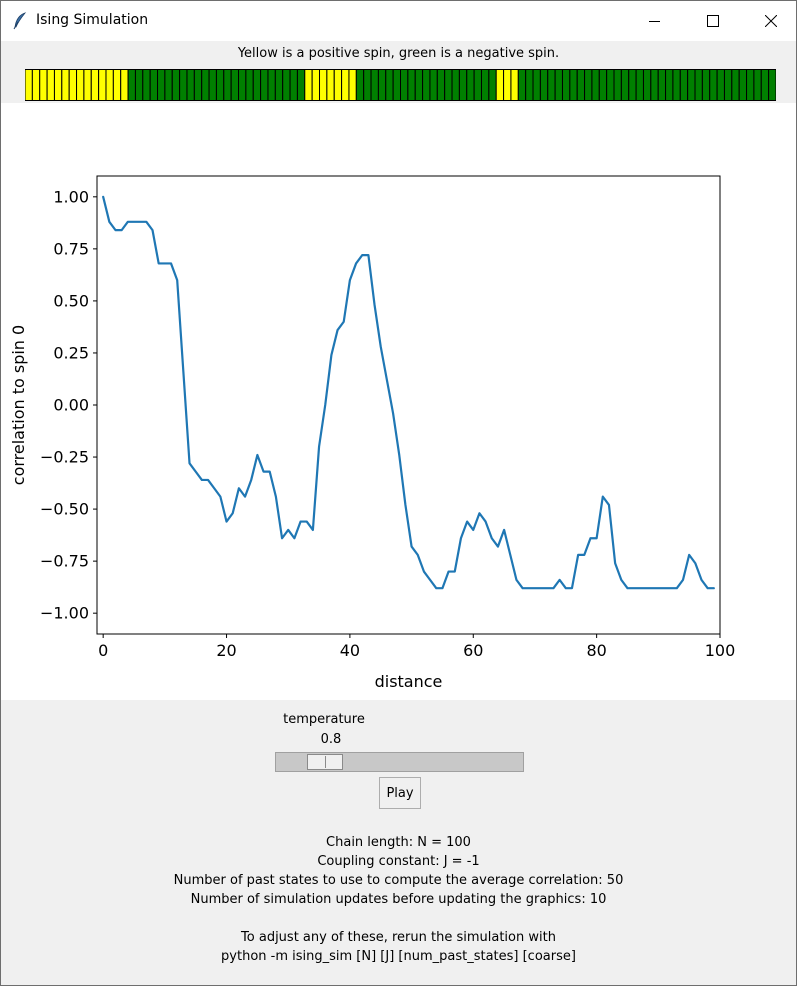 The width and height of the screenshot is (797, 986). What do you see at coordinates (71, 300) in the screenshot?
I see `y-tick-label: 0.50` at bounding box center [71, 300].